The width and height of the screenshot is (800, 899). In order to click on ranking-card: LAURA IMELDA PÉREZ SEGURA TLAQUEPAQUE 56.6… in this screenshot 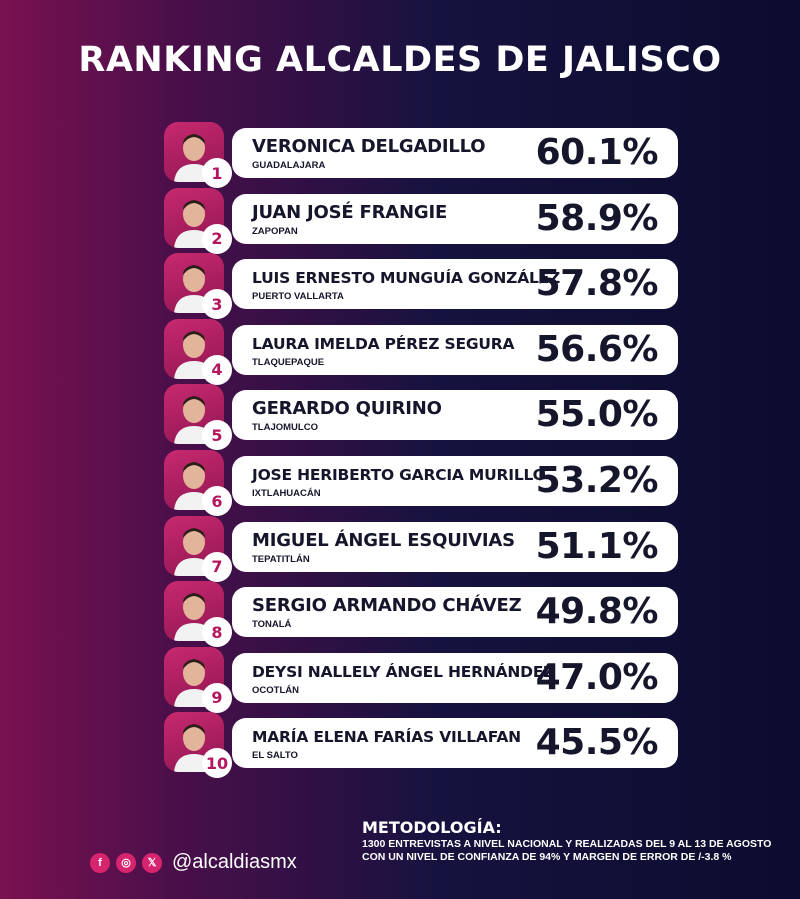, I will do `click(455, 349)`.